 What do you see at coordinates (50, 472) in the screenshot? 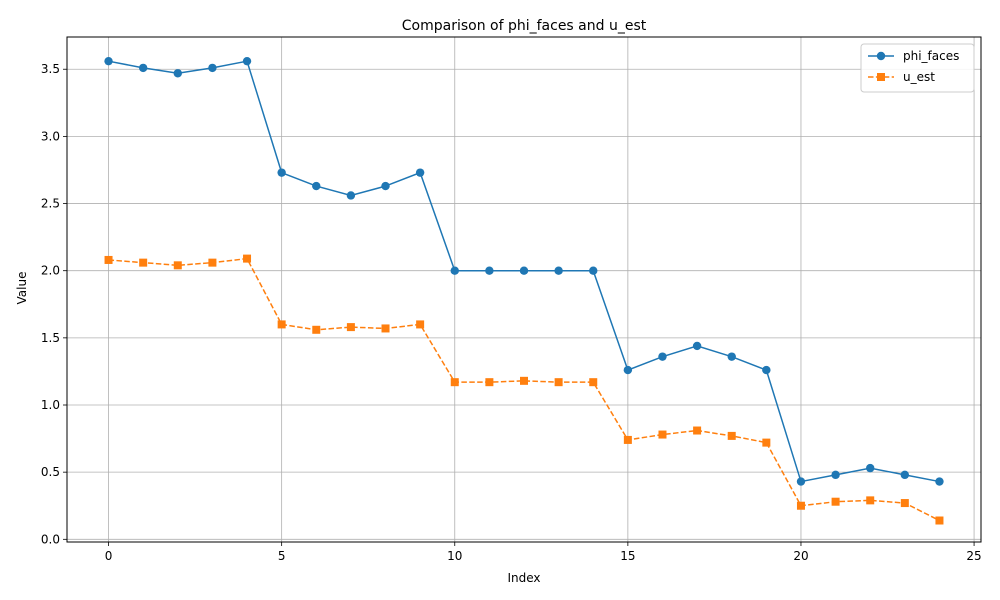
I see `y-tick-label: 0.5` at bounding box center [50, 472].